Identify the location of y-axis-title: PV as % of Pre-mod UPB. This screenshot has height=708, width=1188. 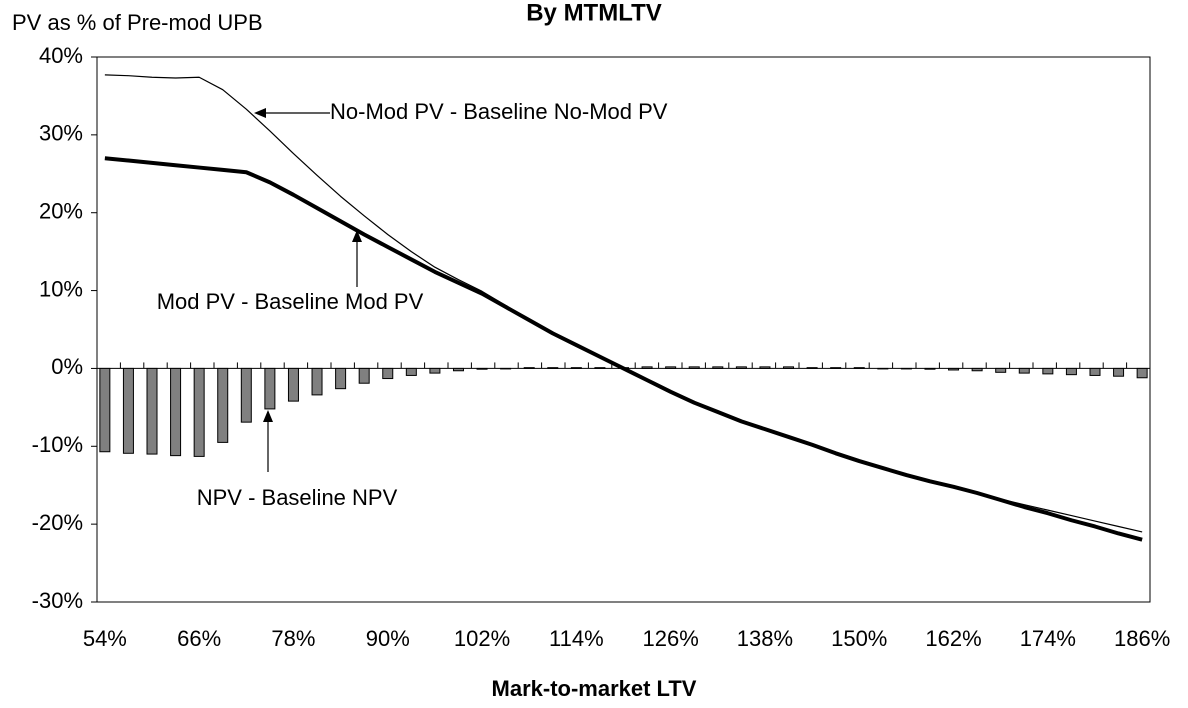
(137, 22).